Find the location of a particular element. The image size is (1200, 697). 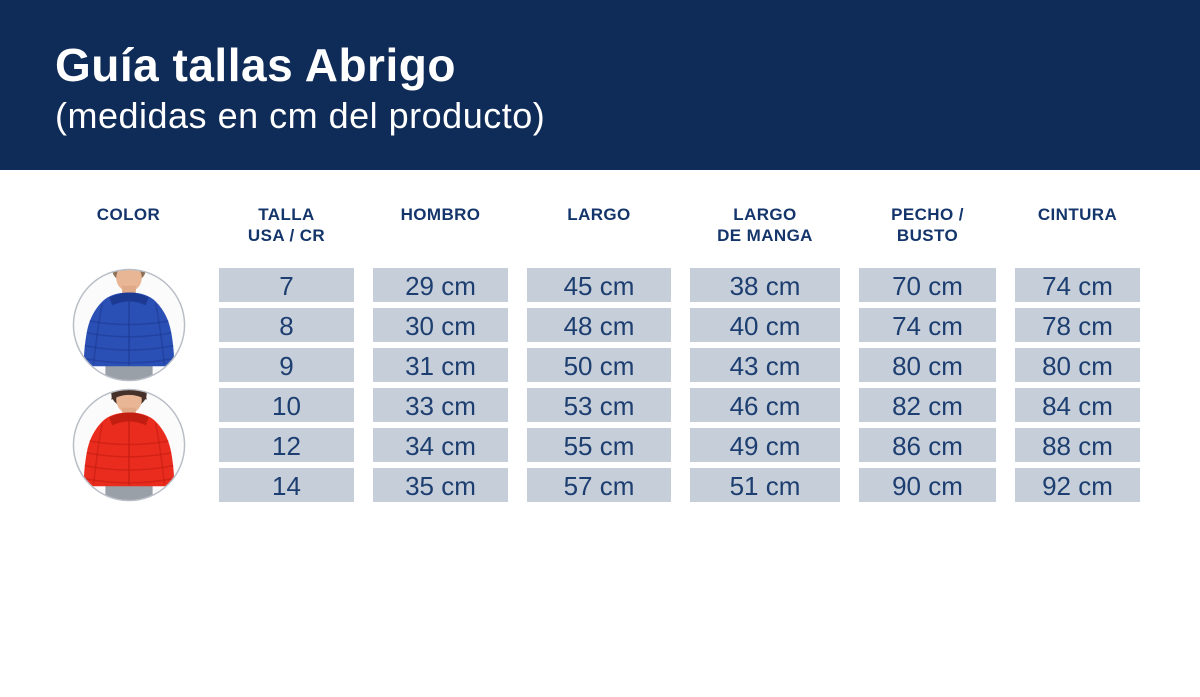

blue-jacket-photo is located at coordinates (128, 325).